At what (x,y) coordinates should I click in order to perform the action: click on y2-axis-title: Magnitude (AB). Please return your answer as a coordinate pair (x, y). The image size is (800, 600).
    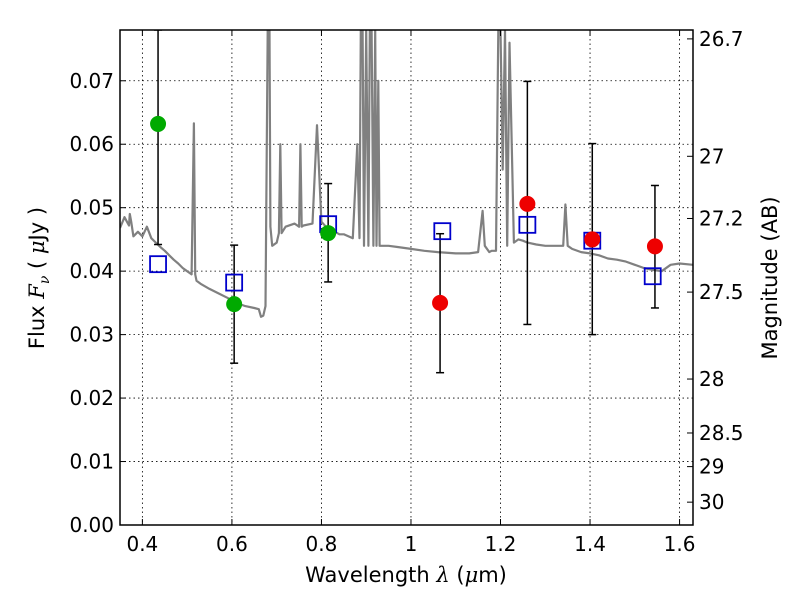
    Looking at the image, I should click on (770, 277).